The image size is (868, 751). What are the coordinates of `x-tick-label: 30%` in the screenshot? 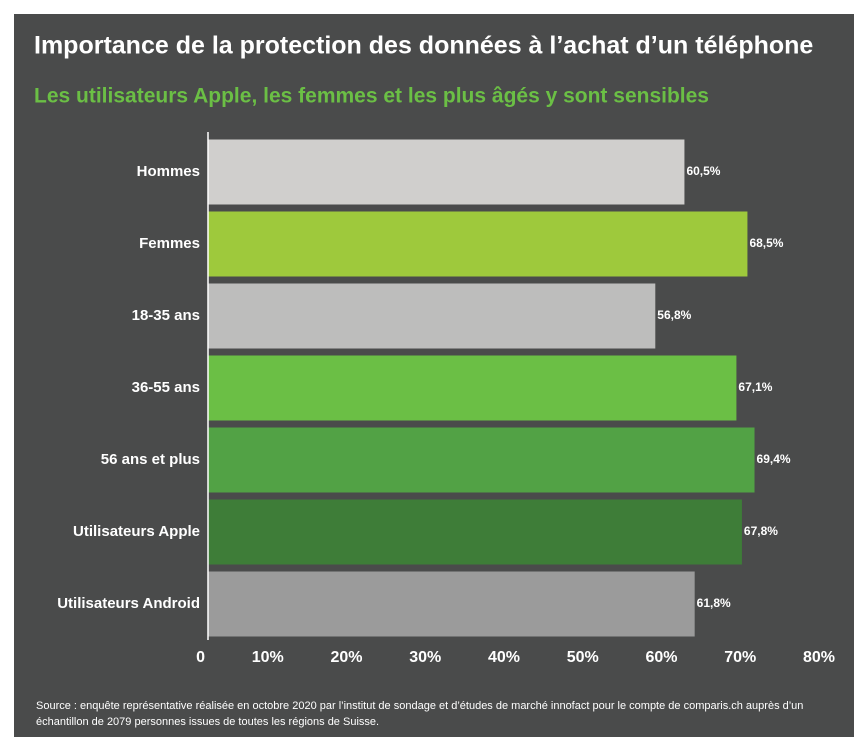 It's located at (425, 657).